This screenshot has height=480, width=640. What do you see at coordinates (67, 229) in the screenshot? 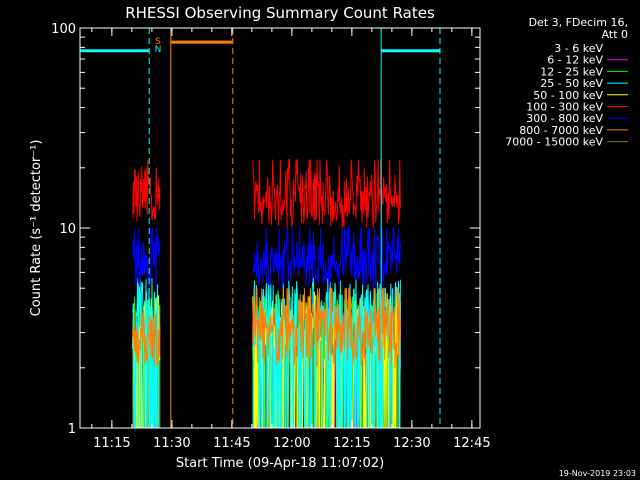
I see `y-tick-label: 10` at bounding box center [67, 229].